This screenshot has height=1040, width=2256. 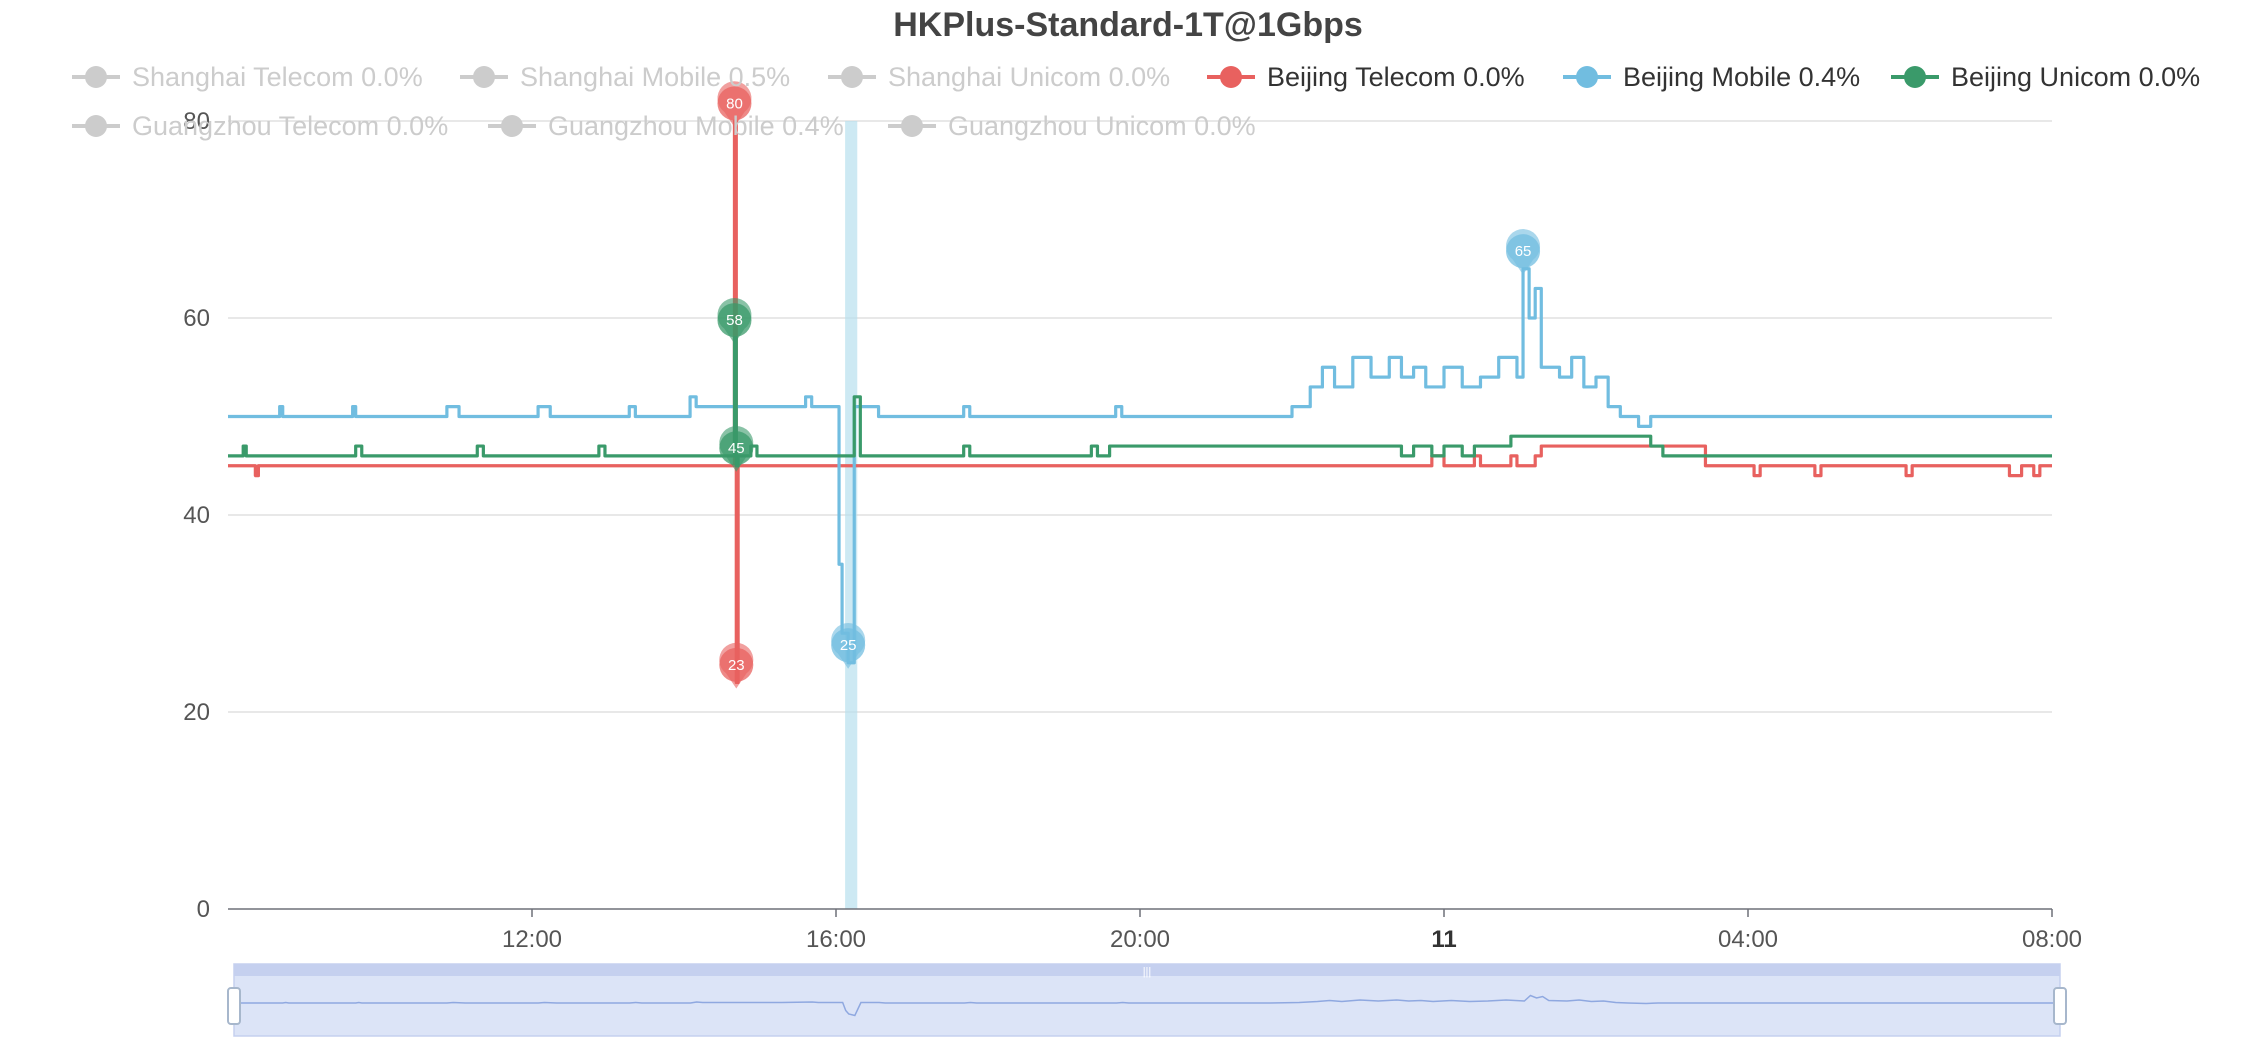 What do you see at coordinates (1128, 25) in the screenshot?
I see `chart-title: HKPlus-Standard-1T@1Gbps` at bounding box center [1128, 25].